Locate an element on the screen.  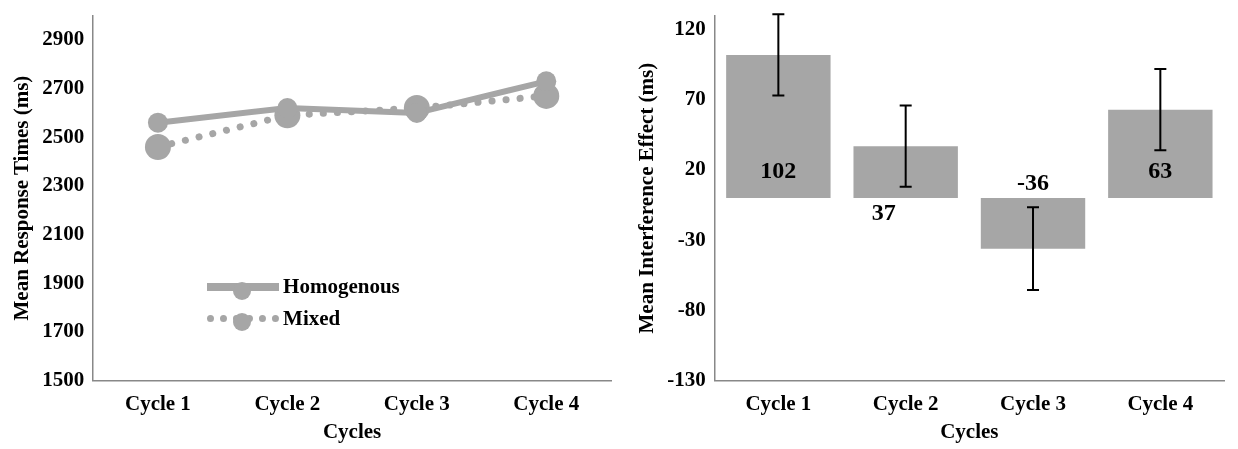
y-tick-label: 1700 is located at coordinates (63, 330).